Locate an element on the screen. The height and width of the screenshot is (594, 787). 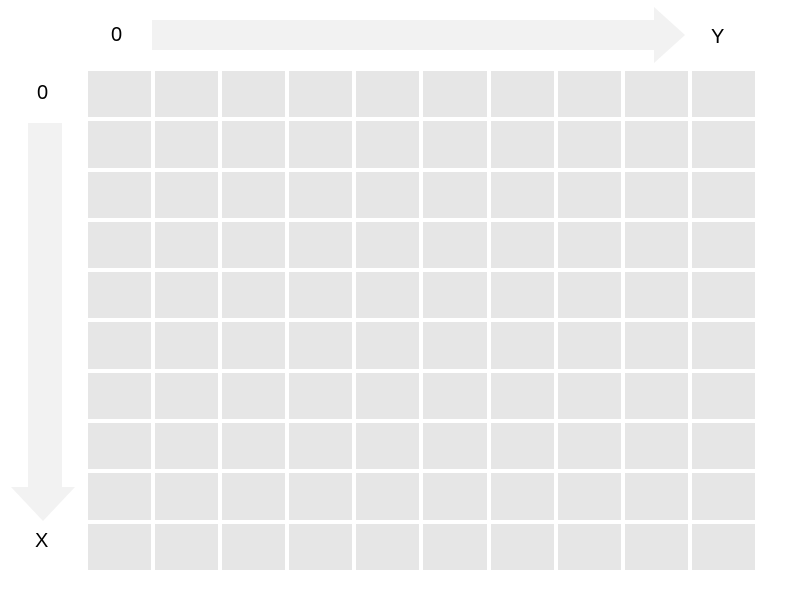
vertical-axis-name-label: X is located at coordinates (42, 541).